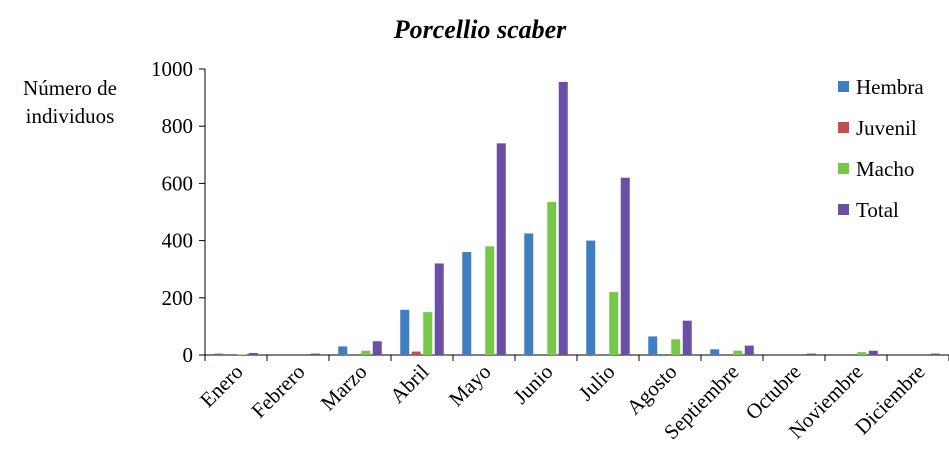 This screenshot has height=474, width=949. Describe the element at coordinates (652, 390) in the screenshot. I see `x-tick-label: Agosto` at that location.